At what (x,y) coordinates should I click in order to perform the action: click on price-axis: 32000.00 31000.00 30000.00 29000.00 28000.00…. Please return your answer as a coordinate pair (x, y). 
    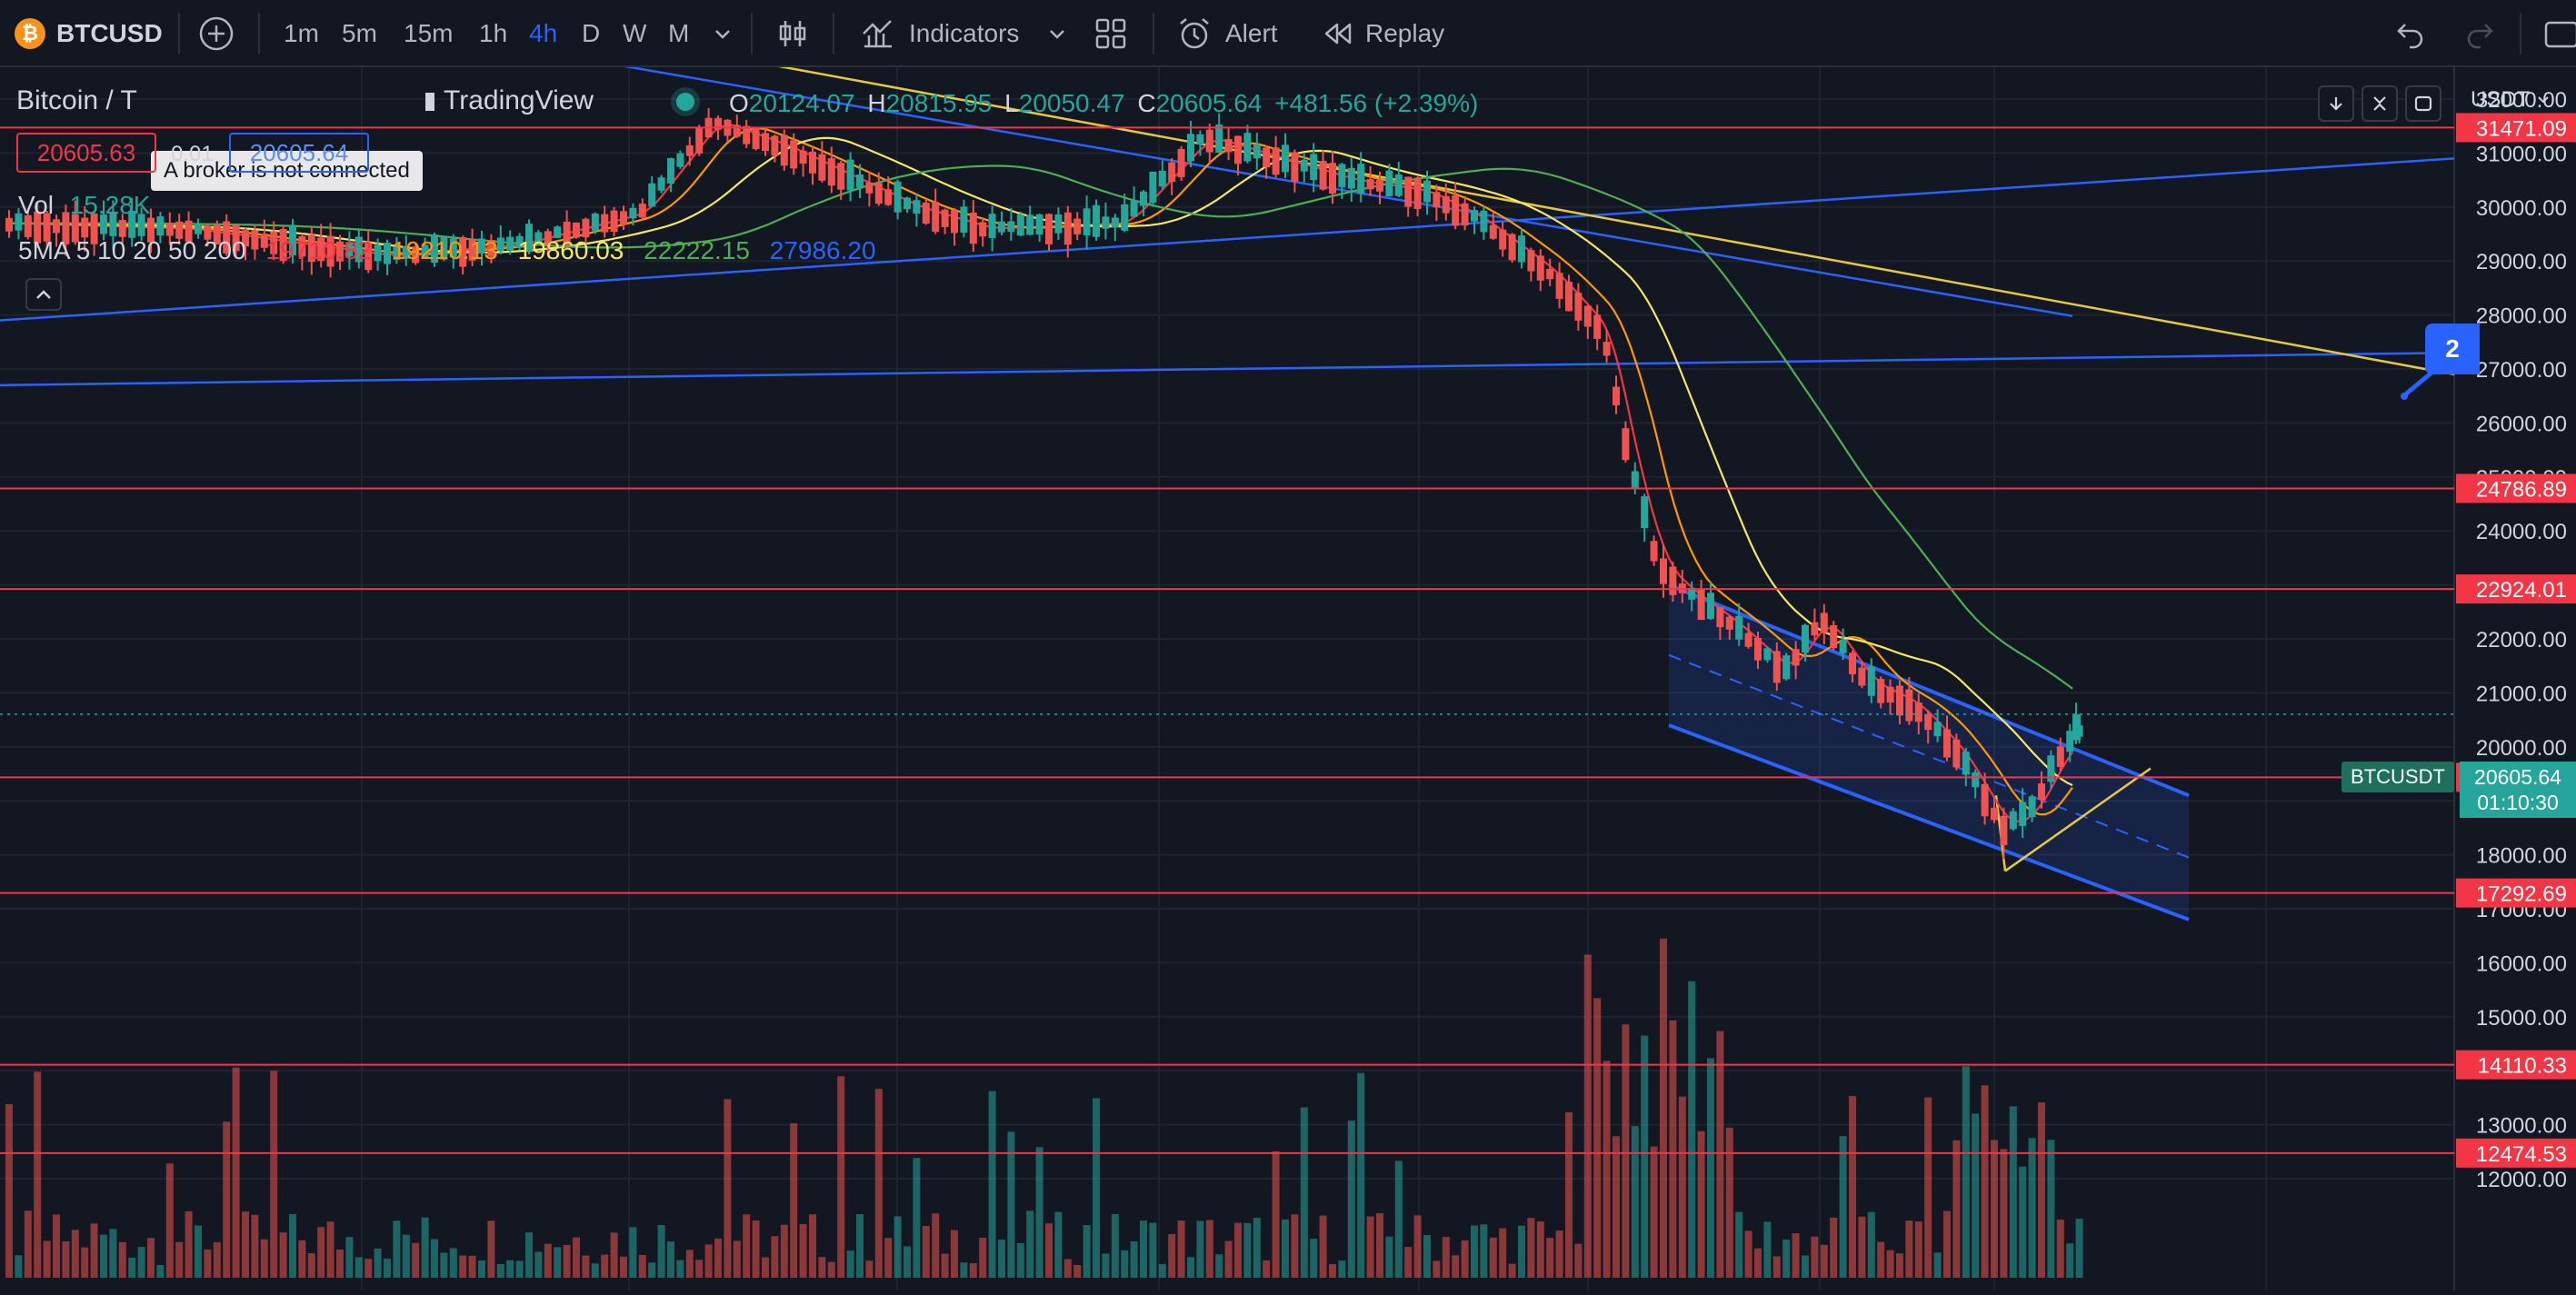
    Looking at the image, I should click on (2516, 640).